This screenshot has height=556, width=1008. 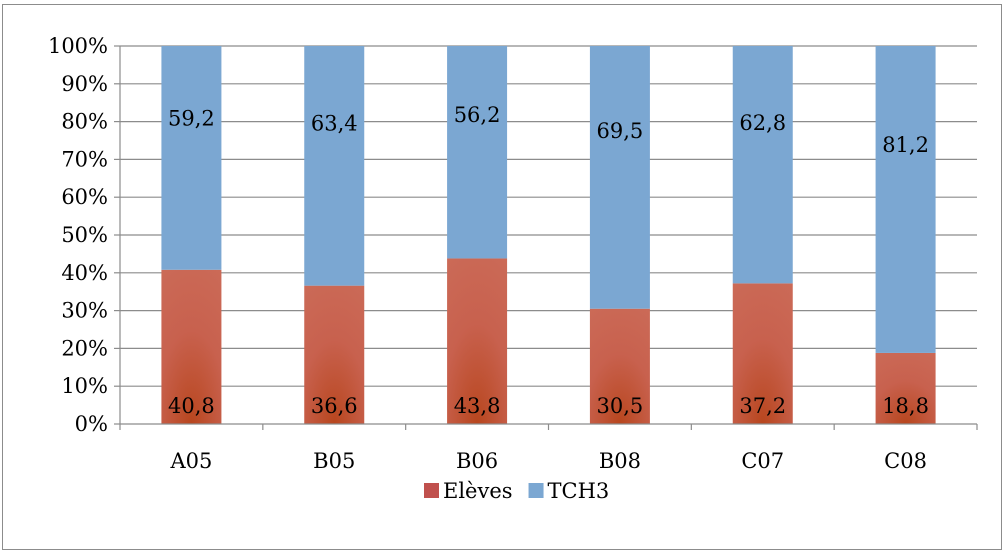 What do you see at coordinates (431, 490) in the screenshot?
I see `legend-swatch-el-ves` at bounding box center [431, 490].